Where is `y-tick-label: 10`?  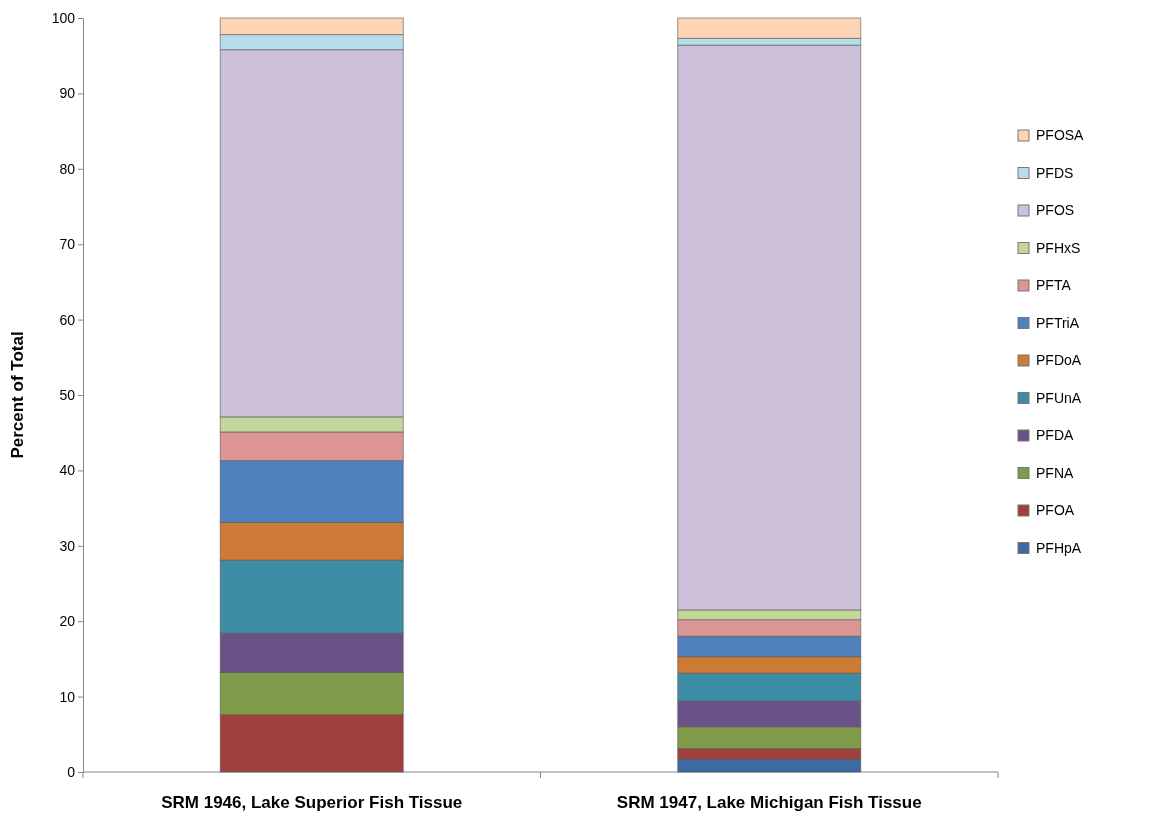
y-tick-label: 10 is located at coordinates (67, 696).